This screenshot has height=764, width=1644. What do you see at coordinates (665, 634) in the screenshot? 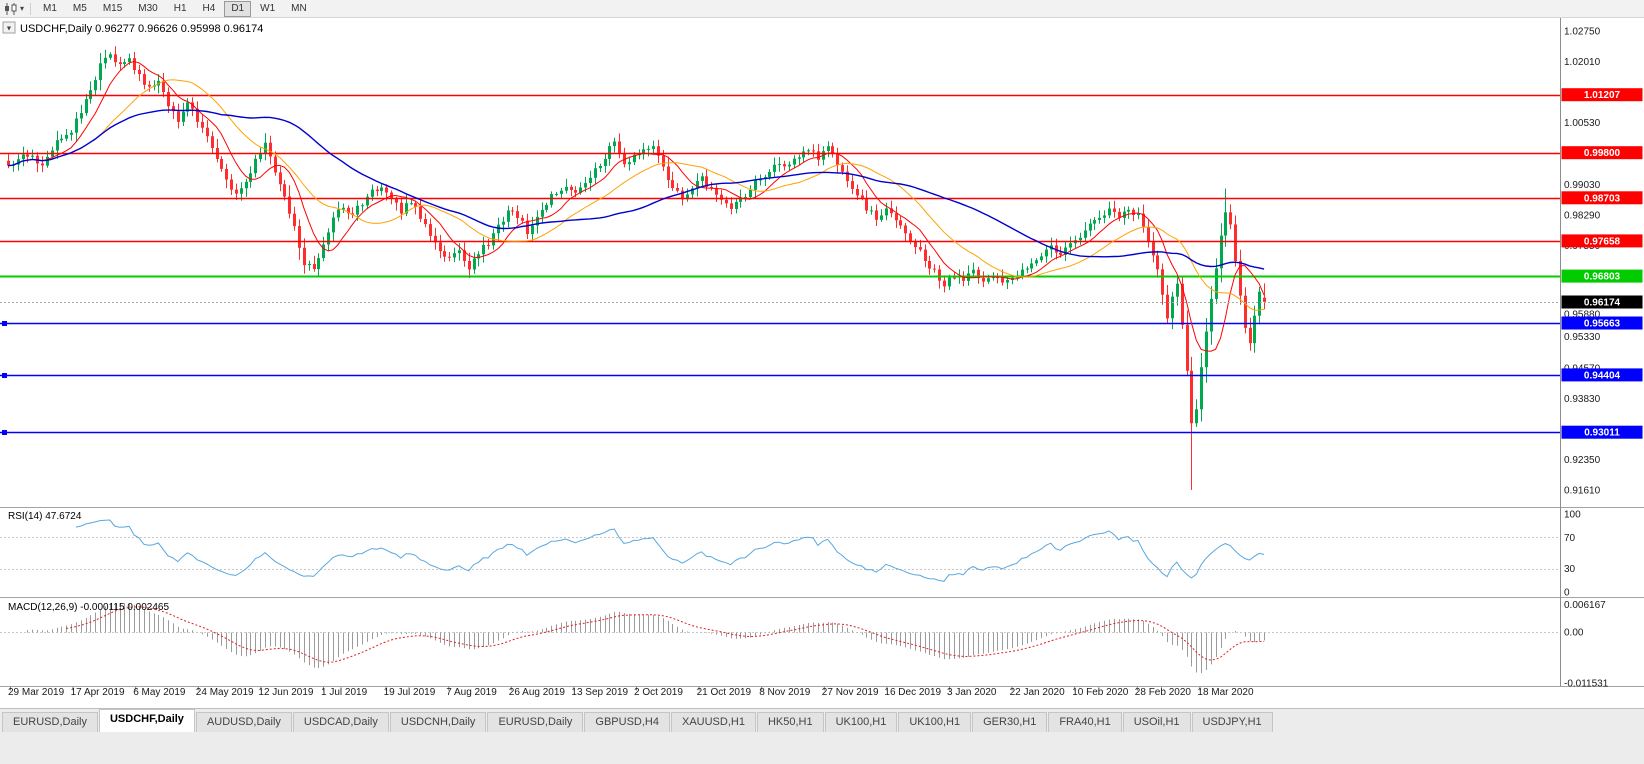
I see `macd-signal-line` at bounding box center [665, 634].